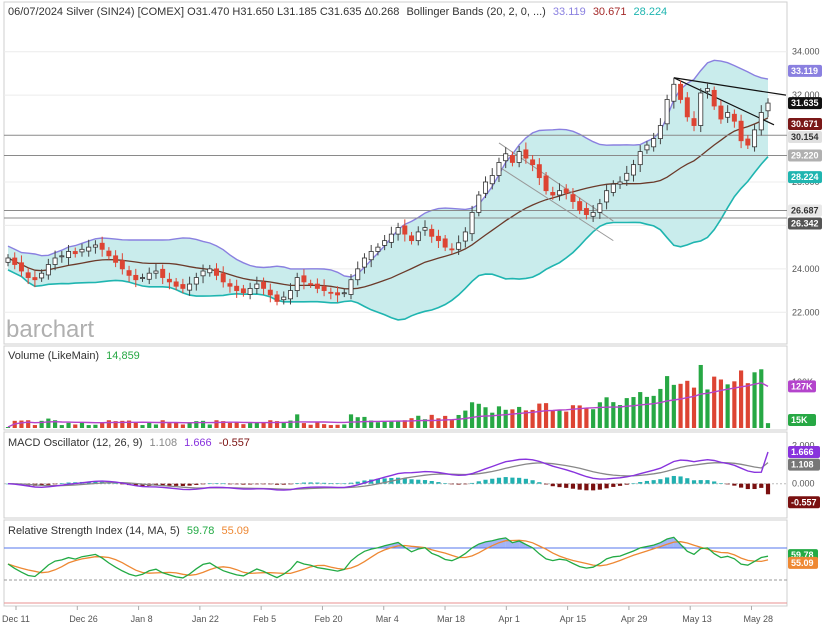  What do you see at coordinates (388, 405) in the screenshot?
I see `volume-ma-line` at bounding box center [388, 405].